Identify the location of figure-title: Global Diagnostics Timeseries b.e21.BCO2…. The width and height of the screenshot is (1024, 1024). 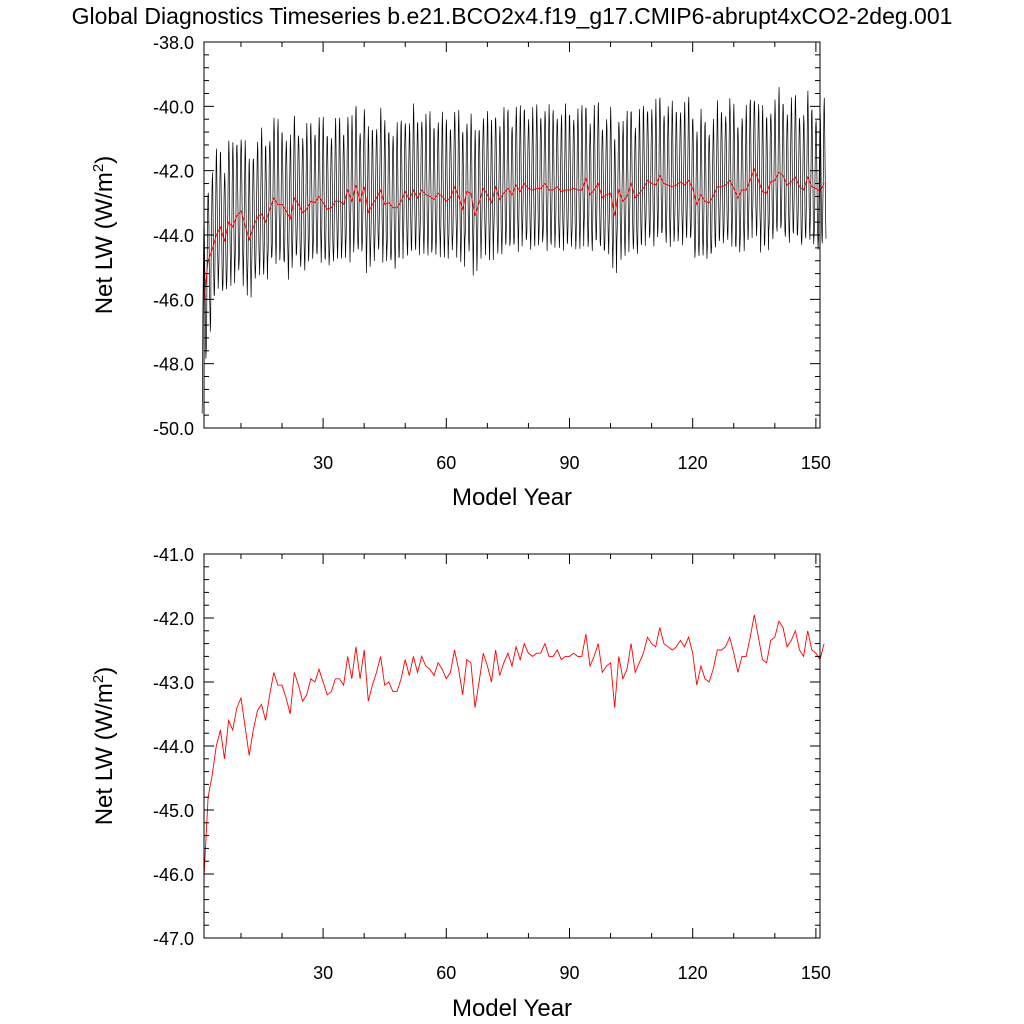
(512, 16).